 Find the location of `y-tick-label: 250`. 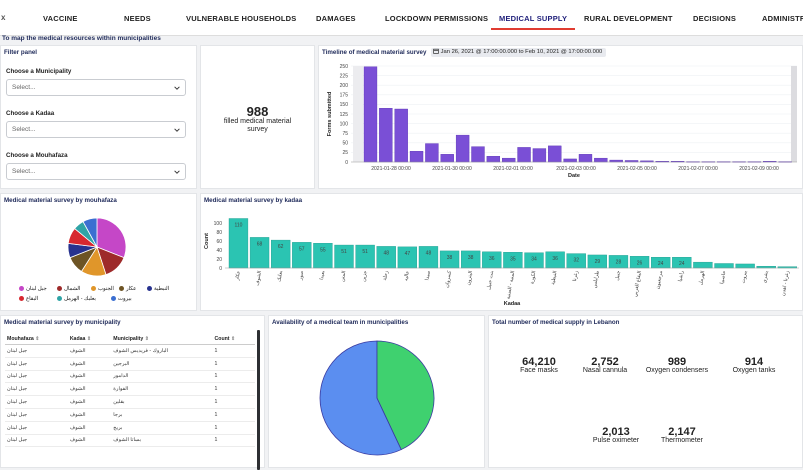

y-tick-label: 250 is located at coordinates (344, 67).